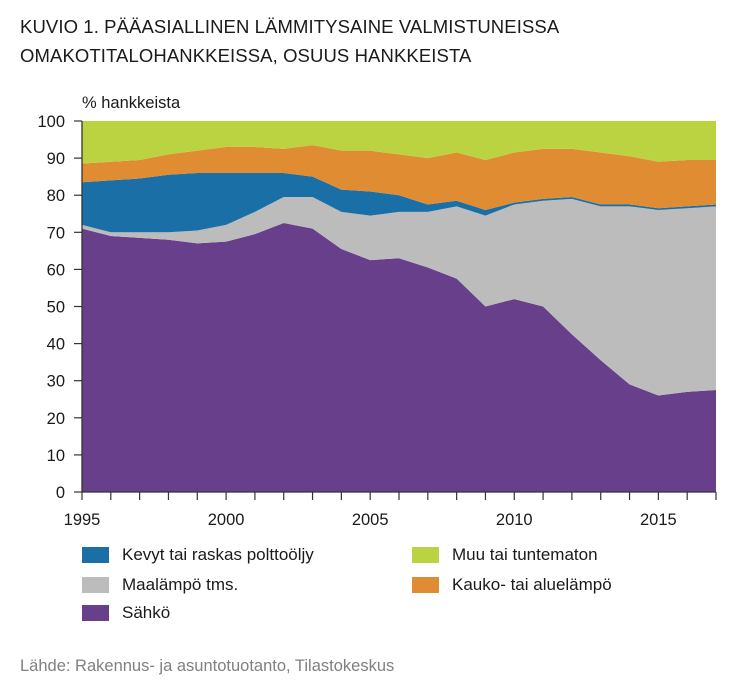 The width and height of the screenshot is (750, 699). What do you see at coordinates (532, 584) in the screenshot?
I see `legend-label-district-heat: Kauko- tai aluelämpö` at bounding box center [532, 584].